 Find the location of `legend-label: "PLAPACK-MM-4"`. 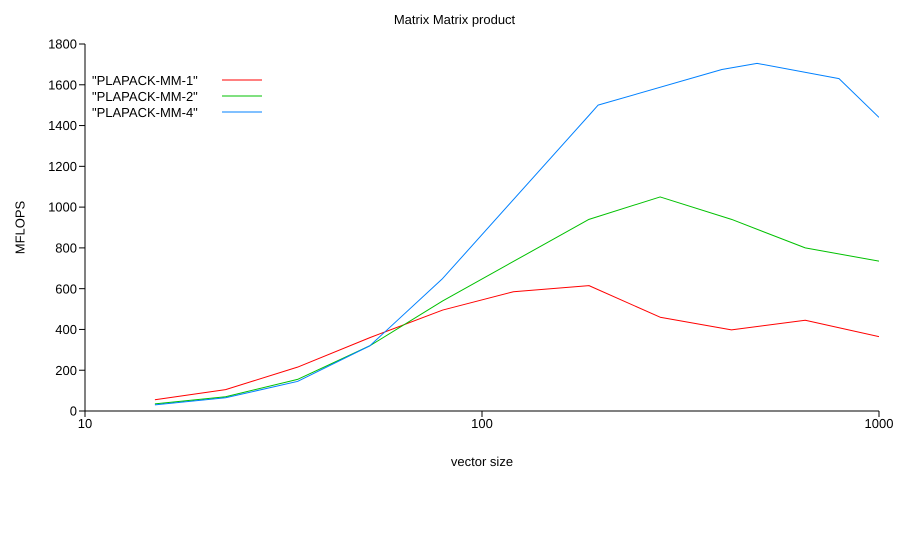

legend-label: "PLAPACK-MM-4" is located at coordinates (145, 112).